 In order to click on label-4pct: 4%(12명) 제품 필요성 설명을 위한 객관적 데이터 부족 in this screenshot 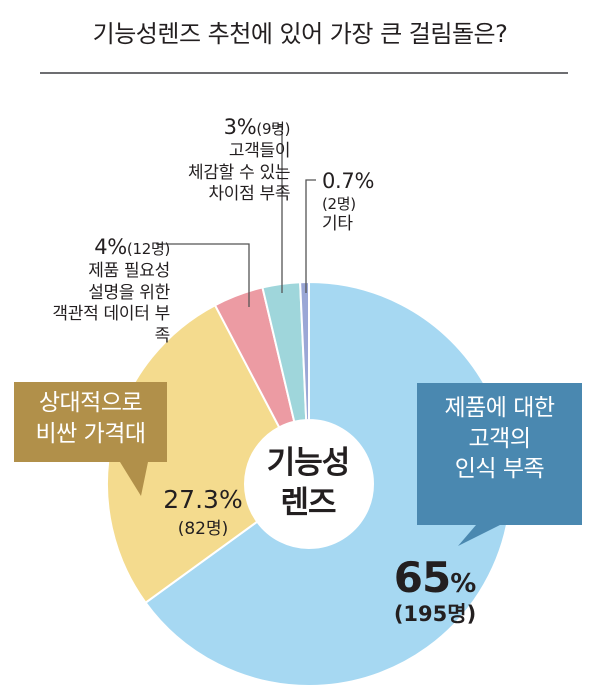, I will do `click(107, 291)`.